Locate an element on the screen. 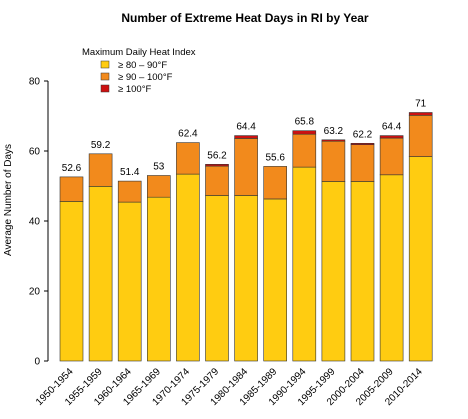 The width and height of the screenshot is (468, 419). bar-value-label: 62.2 is located at coordinates (363, 134).